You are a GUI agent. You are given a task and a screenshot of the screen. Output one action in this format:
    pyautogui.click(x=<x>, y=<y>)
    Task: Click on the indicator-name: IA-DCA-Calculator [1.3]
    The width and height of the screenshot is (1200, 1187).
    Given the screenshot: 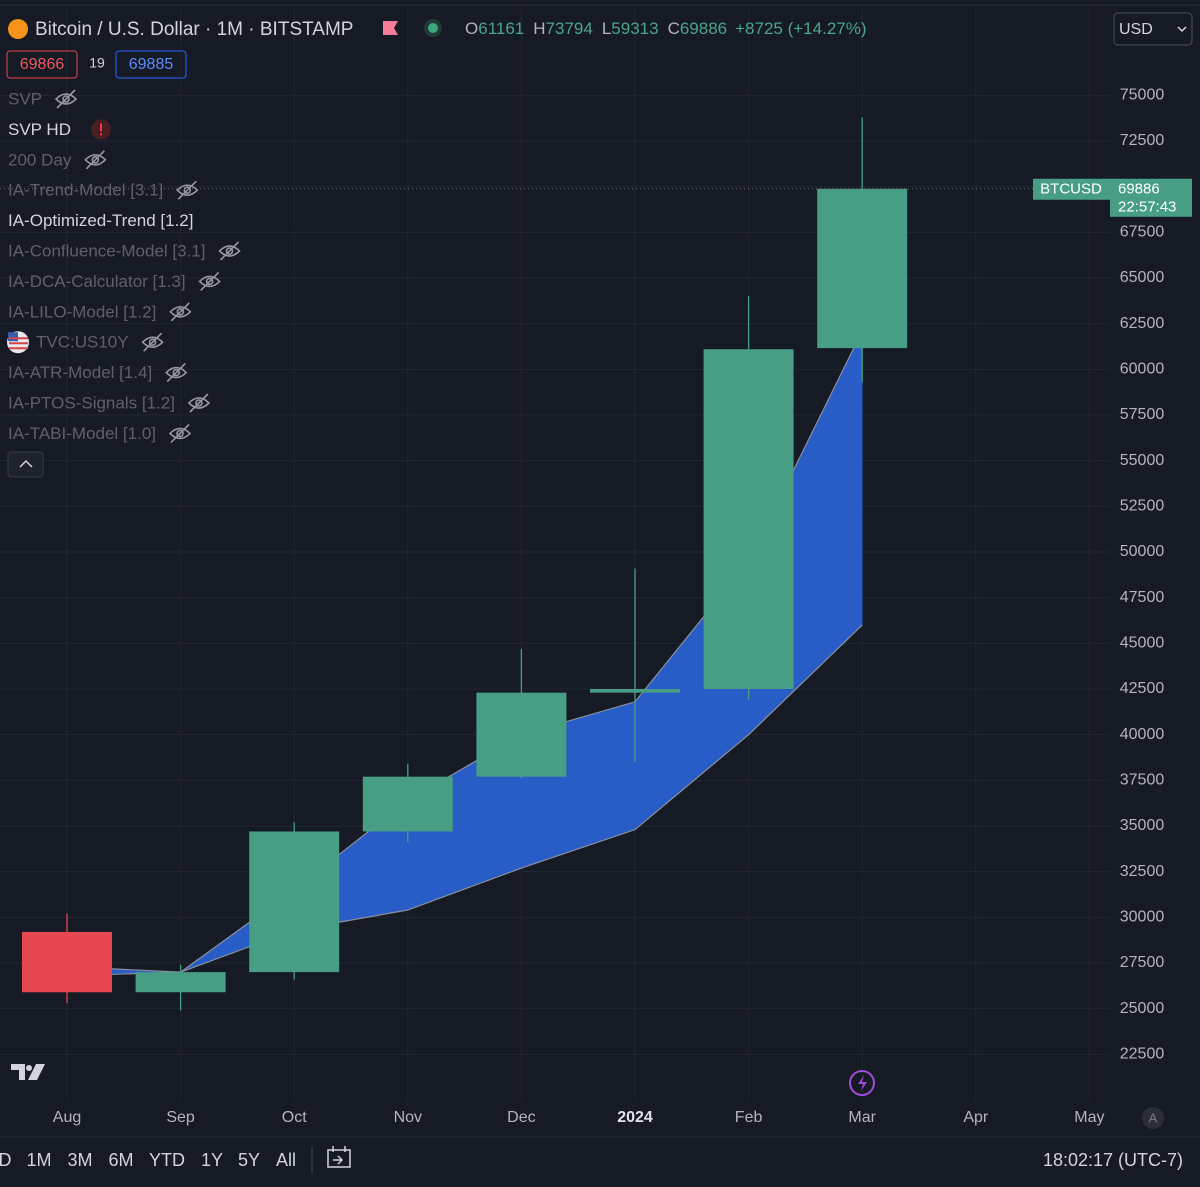 What is the action you would take?
    pyautogui.click(x=97, y=281)
    